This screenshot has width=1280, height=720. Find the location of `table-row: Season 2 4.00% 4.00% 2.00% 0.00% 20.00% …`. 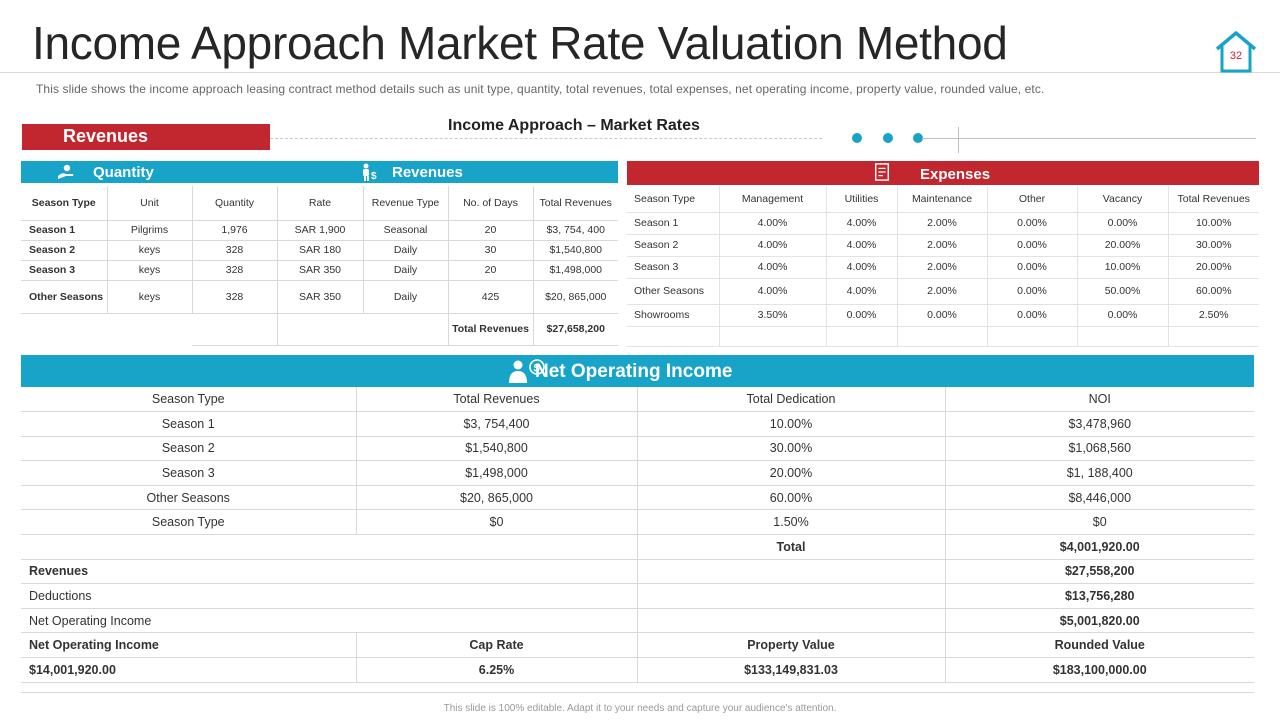

table-row: Season 2 4.00% 4.00% 2.00% 0.00% 20.00% … is located at coordinates (943, 245).